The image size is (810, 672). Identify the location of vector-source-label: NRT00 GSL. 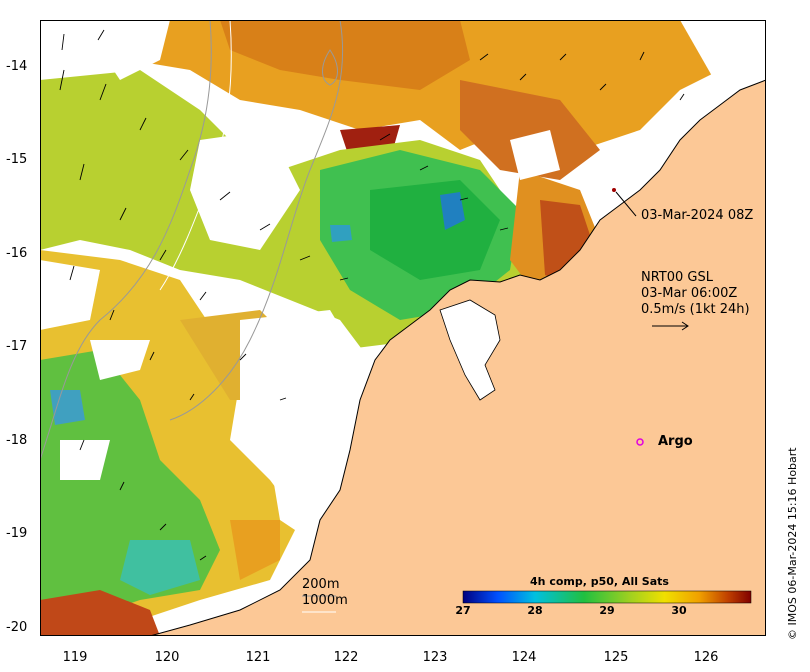
(677, 277).